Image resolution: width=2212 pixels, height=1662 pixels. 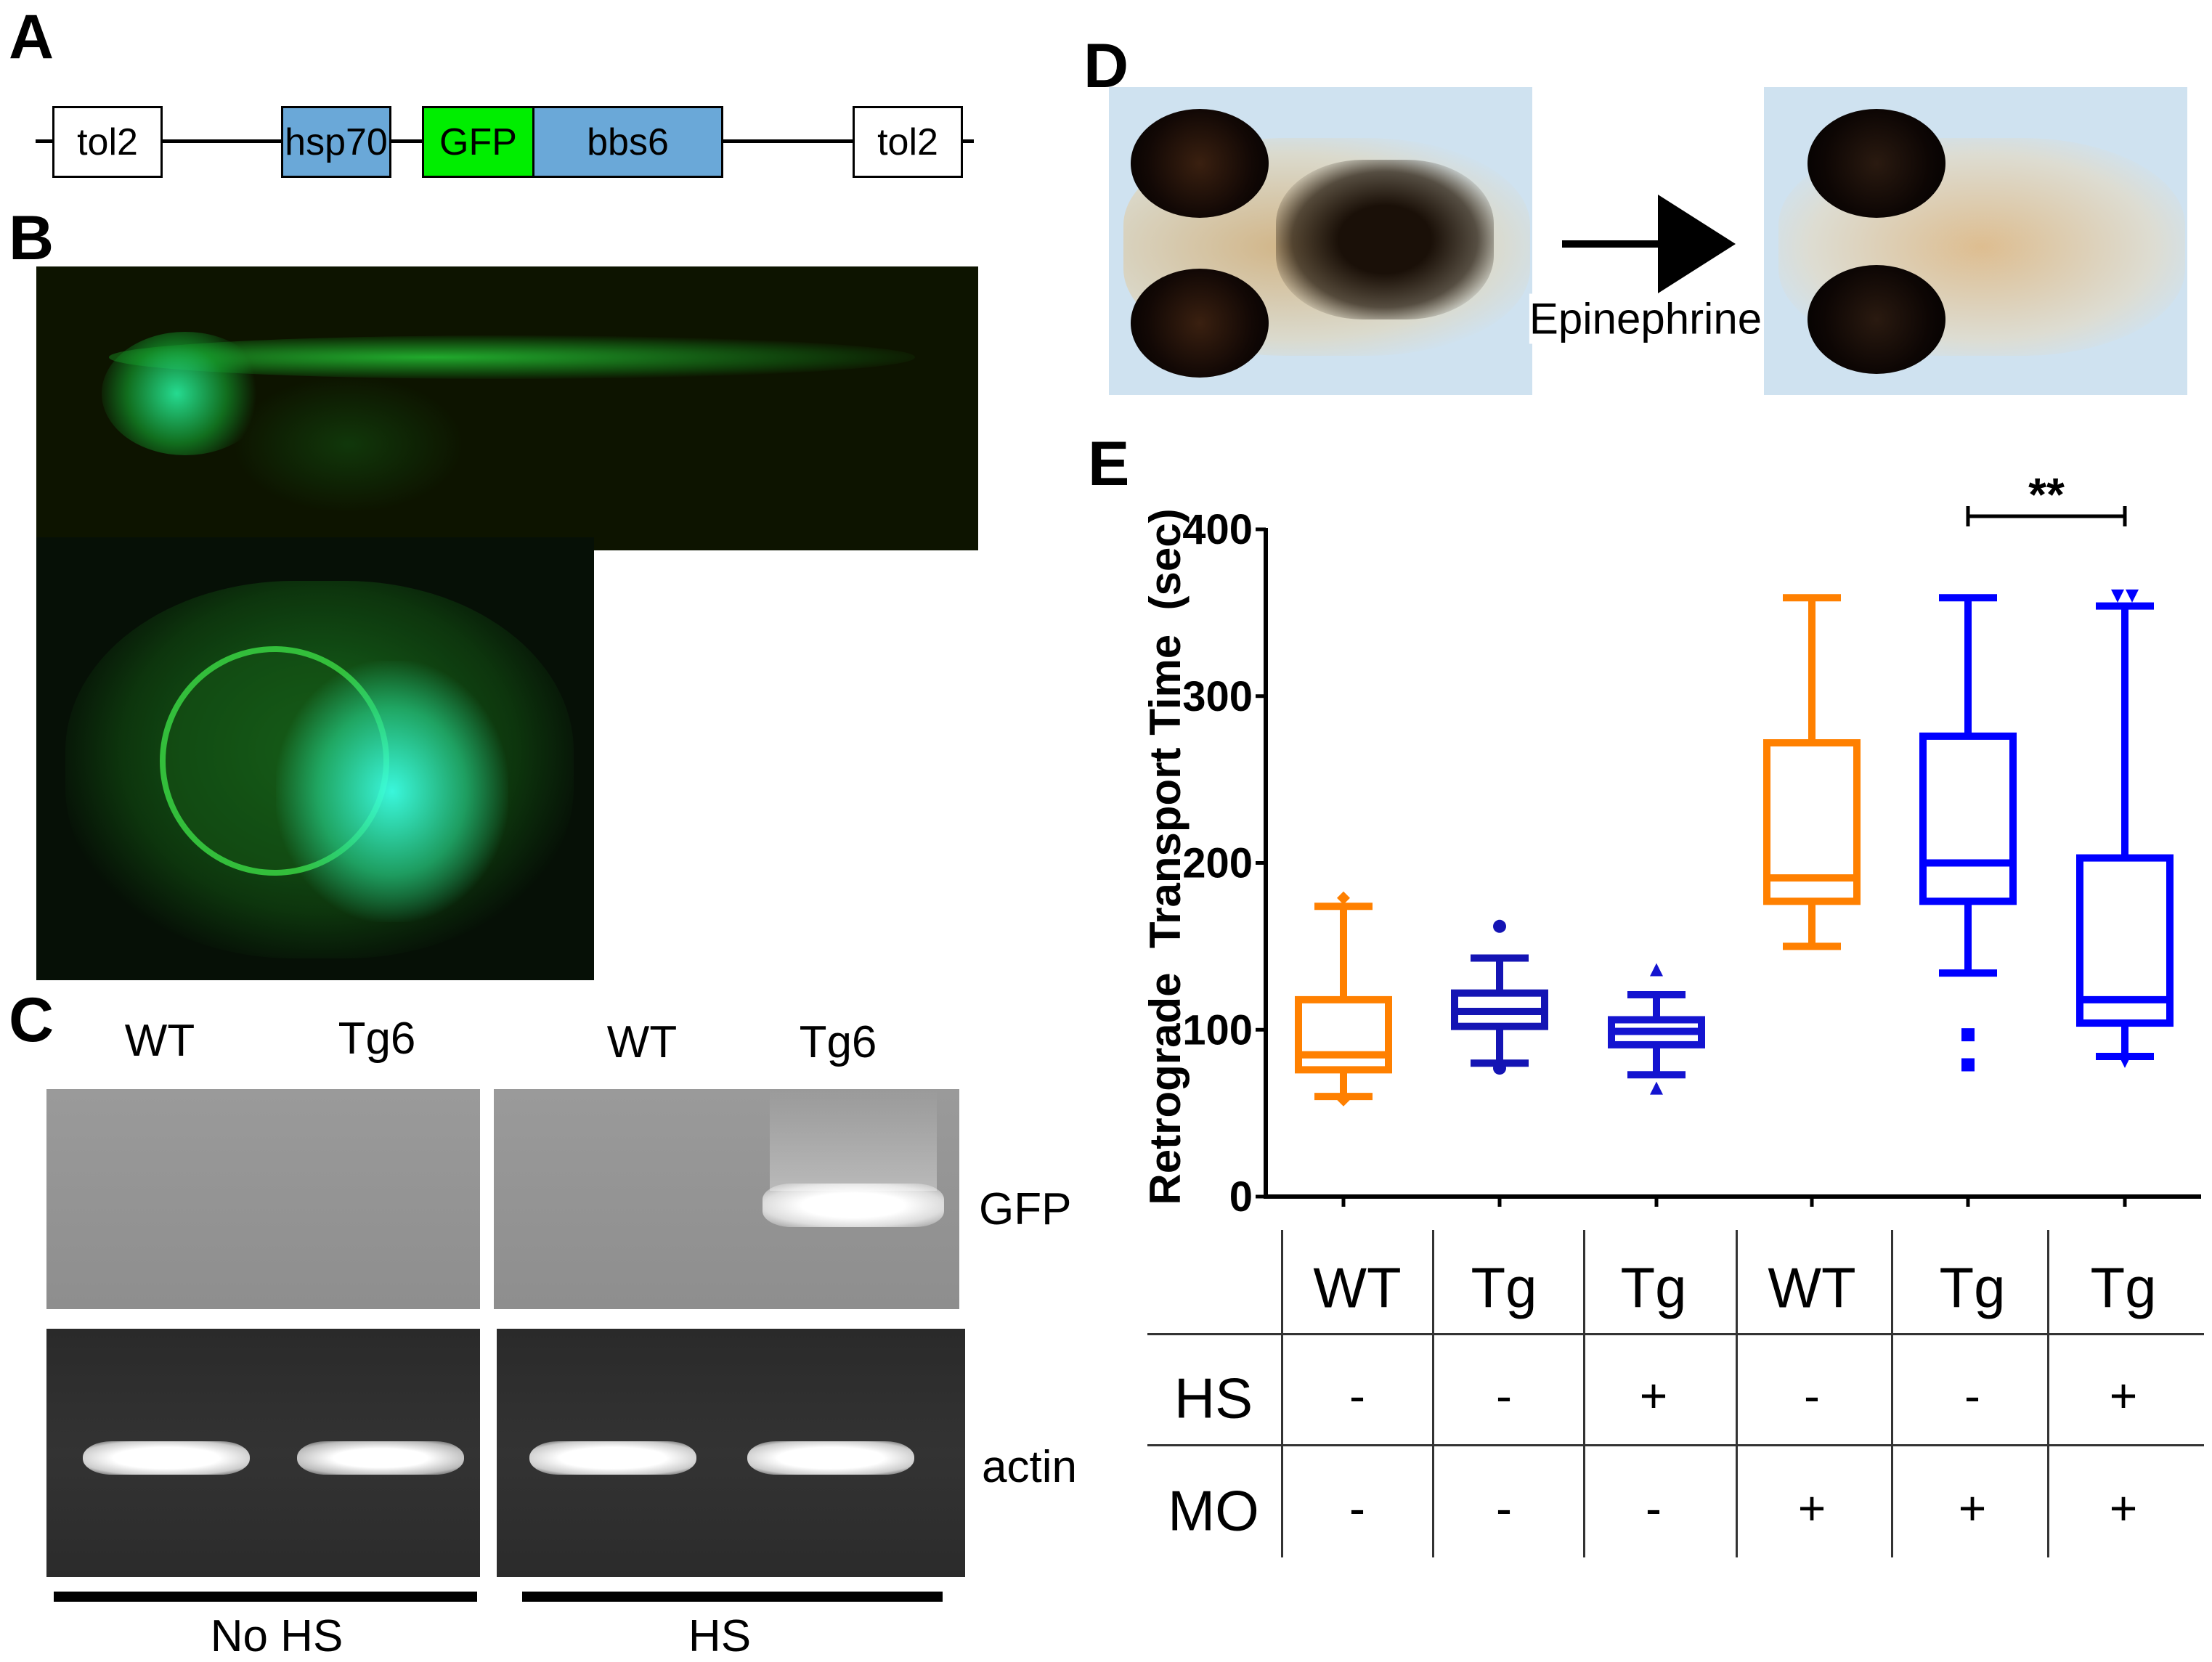 I want to click on panel-label-a: A, so click(x=32, y=37).